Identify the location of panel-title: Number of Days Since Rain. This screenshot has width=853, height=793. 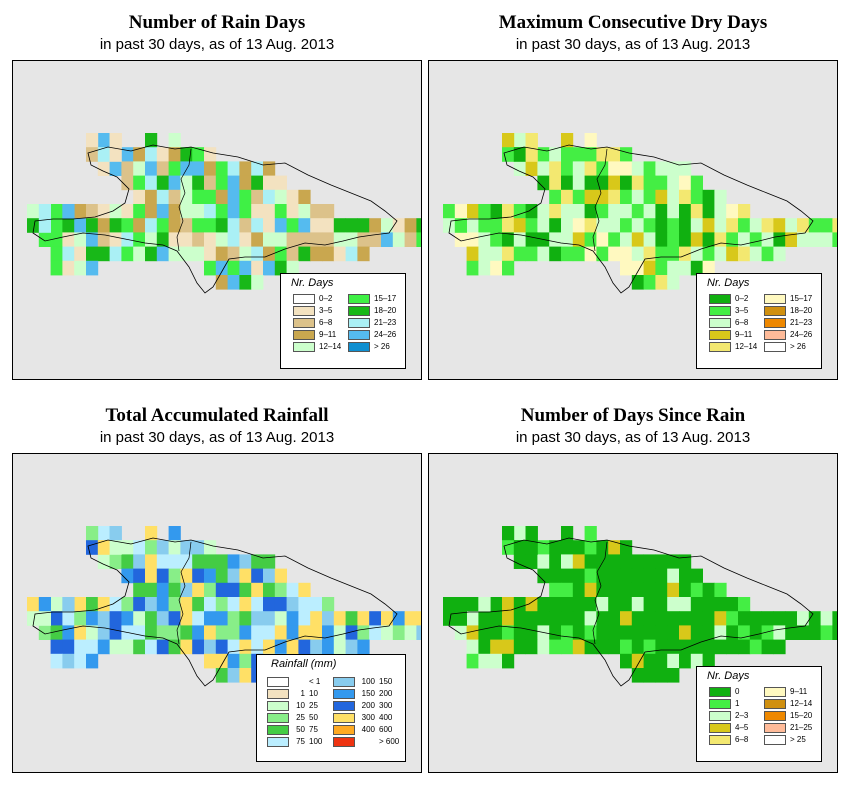
(633, 415).